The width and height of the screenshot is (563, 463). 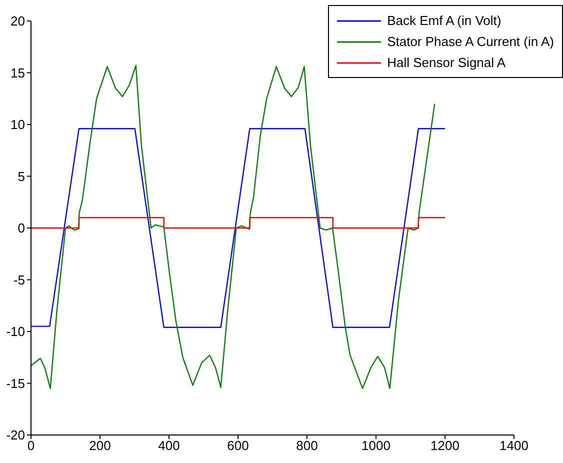 I want to click on y-tick-label: -15, so click(x=15, y=383).